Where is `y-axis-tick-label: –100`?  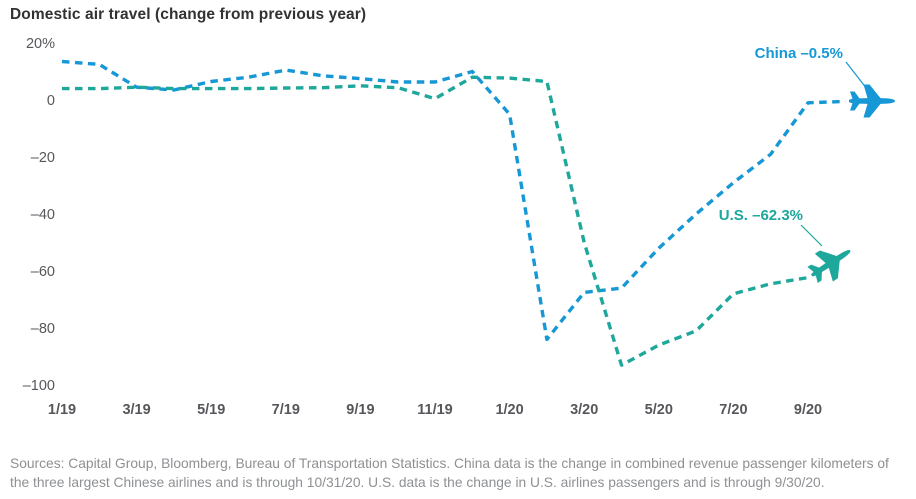
y-axis-tick-label: –100 is located at coordinates (39, 386).